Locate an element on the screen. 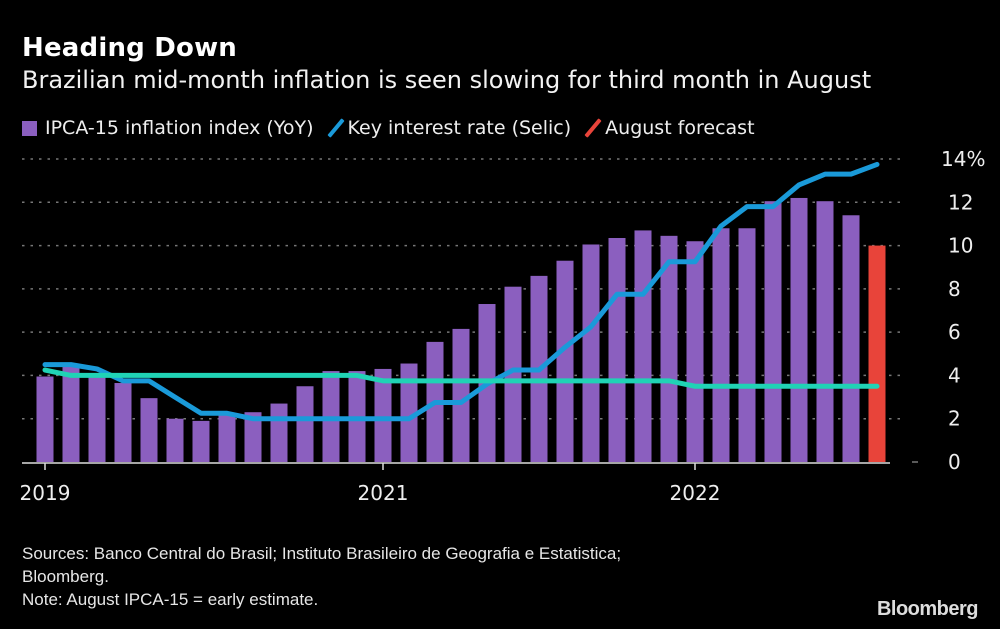  x-tick-label: 2021 is located at coordinates (383, 493).